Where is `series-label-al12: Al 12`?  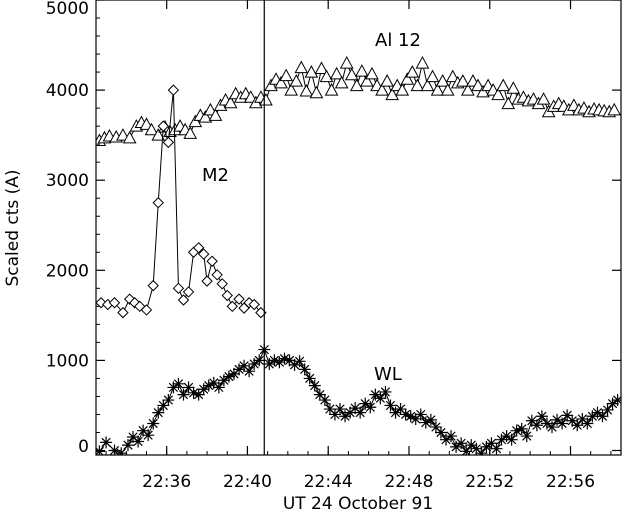
series-label-al12: Al 12 is located at coordinates (398, 40).